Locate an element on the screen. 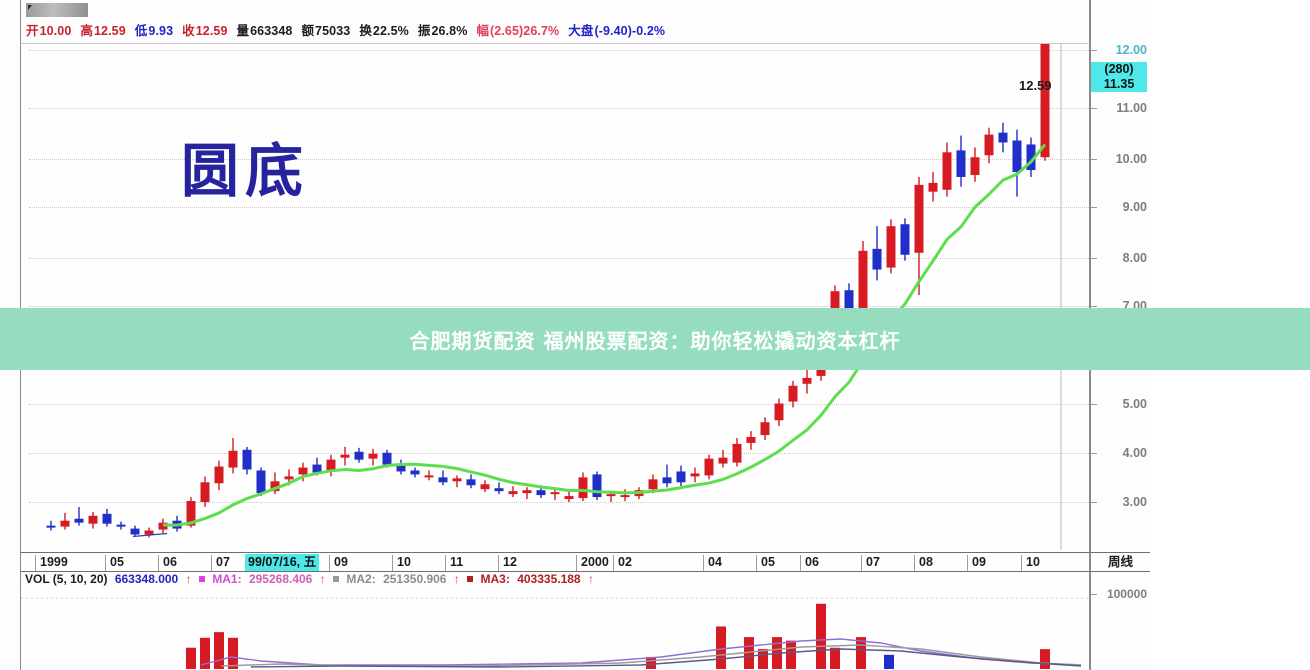 The width and height of the screenshot is (1310, 670). pattern-annotation-label: 圆底 is located at coordinates (245, 171).